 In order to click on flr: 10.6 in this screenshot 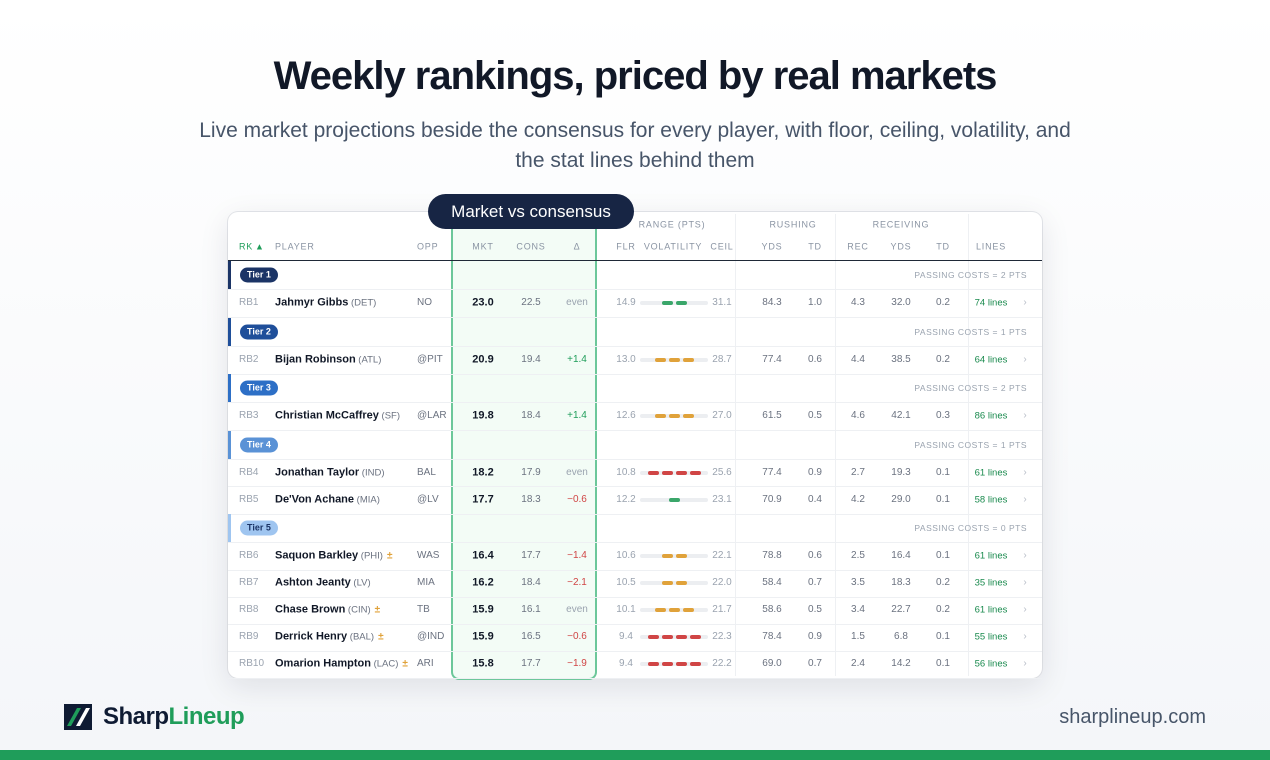, I will do `click(626, 555)`.